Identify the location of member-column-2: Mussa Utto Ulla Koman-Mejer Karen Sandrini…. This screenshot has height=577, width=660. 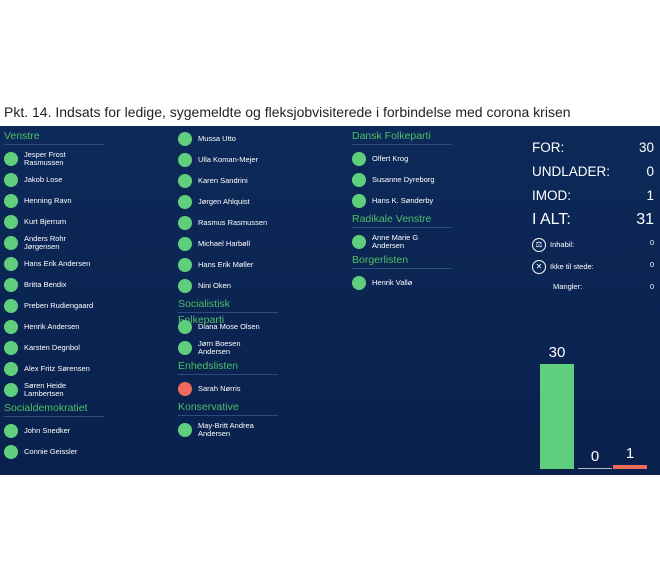
(228, 284).